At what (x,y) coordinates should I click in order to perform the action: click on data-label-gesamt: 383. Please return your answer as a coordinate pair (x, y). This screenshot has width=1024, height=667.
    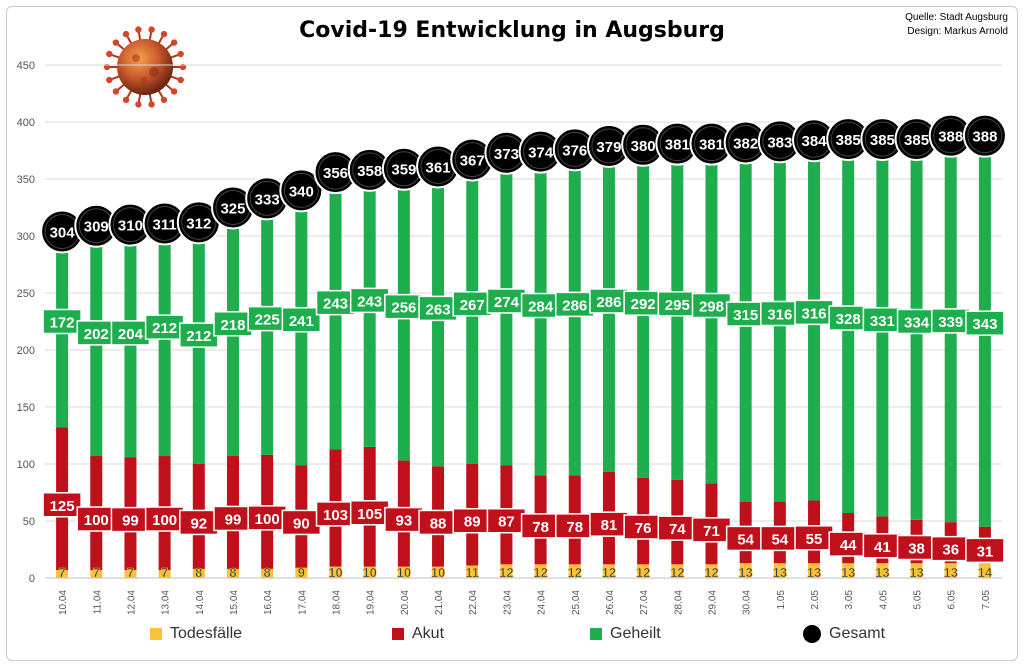
    Looking at the image, I should click on (779, 142).